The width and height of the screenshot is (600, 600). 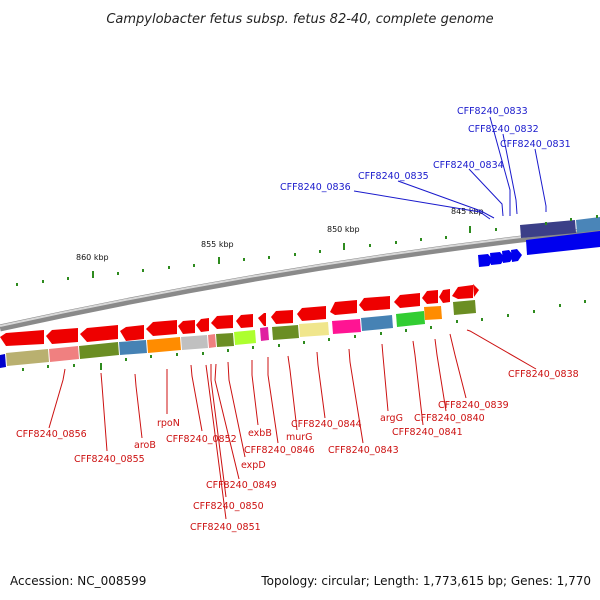 I want to click on gene-label: CFF8240_0843, so click(x=363, y=450).